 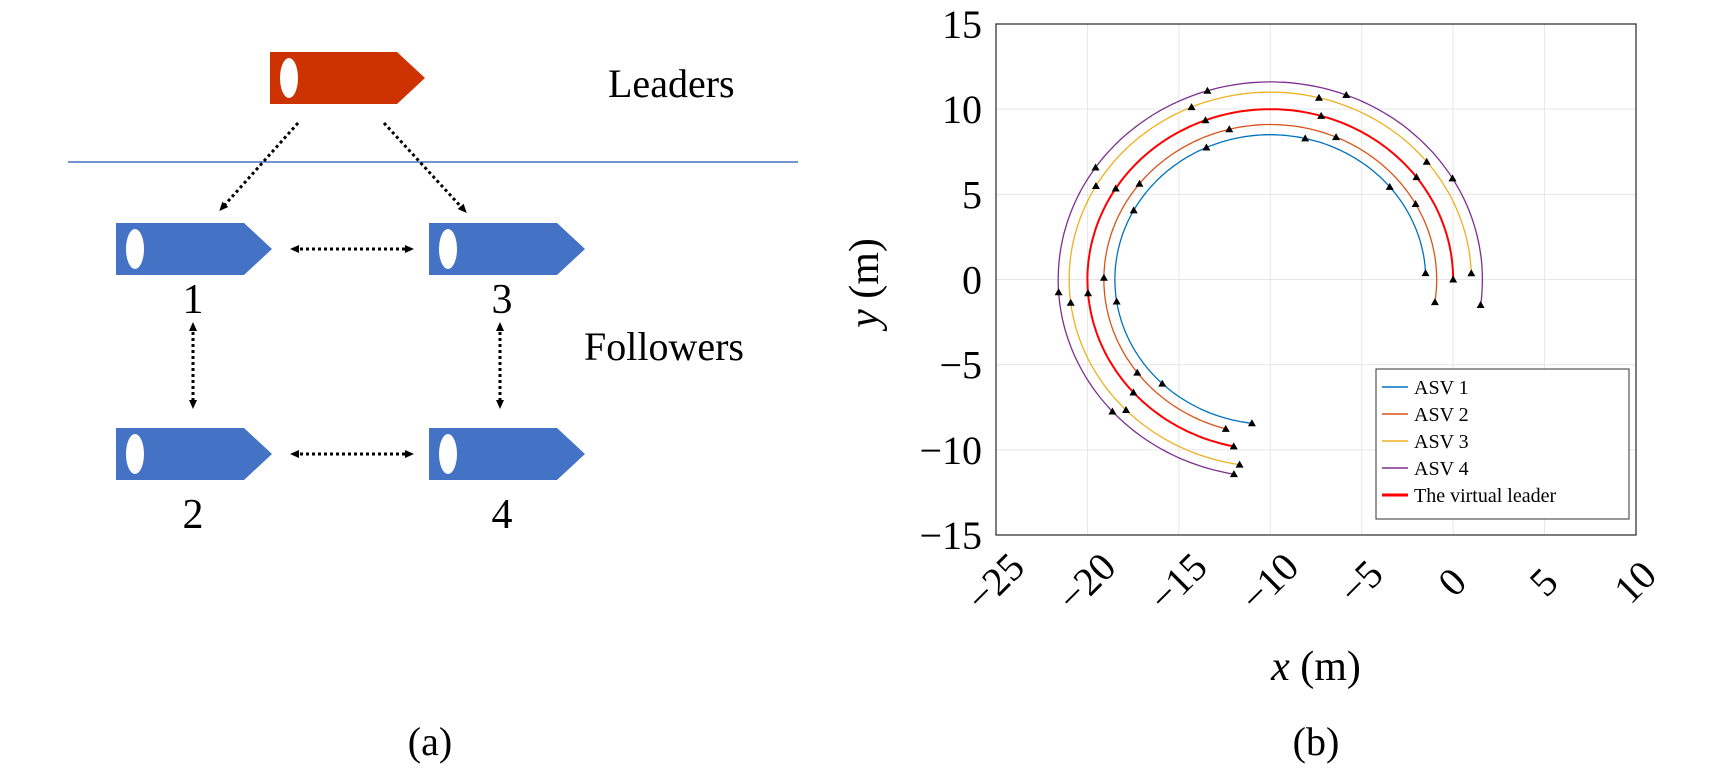 I want to click on y-tick-label: 10, so click(x=962, y=109).